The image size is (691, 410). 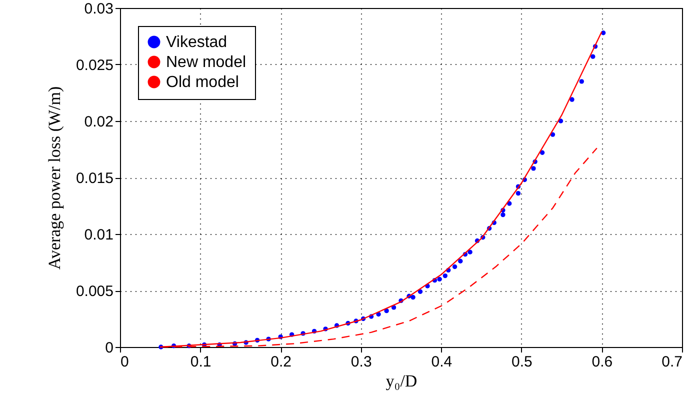 I want to click on x-tick-label: 0.3, so click(x=361, y=362).